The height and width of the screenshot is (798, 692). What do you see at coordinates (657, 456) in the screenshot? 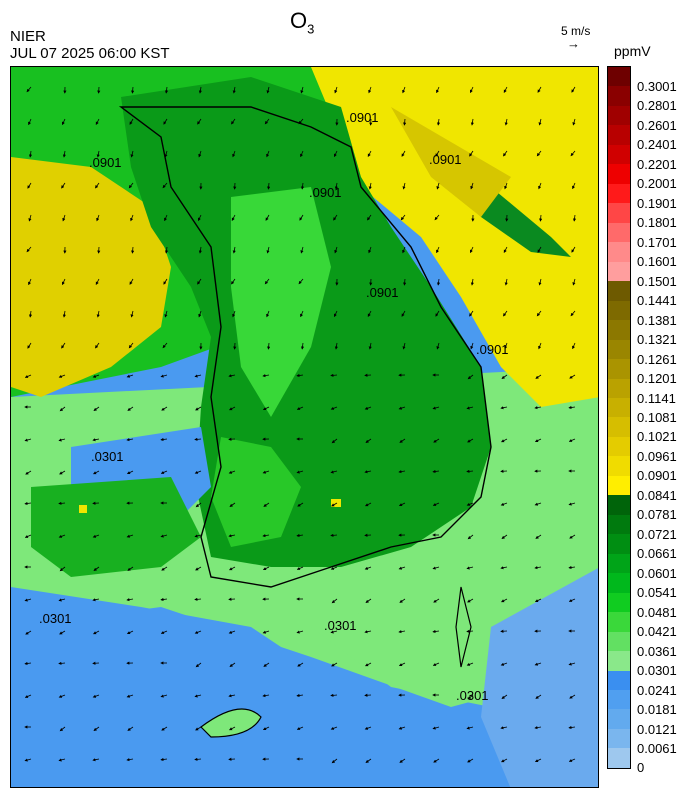
I see `legend-tick-label: 0.0961` at bounding box center [657, 456].